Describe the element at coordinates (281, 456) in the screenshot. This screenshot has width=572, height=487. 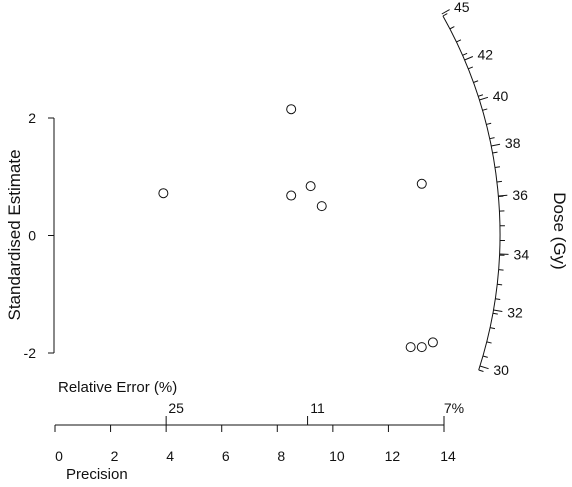
I see `x-tick-label: 8` at that location.